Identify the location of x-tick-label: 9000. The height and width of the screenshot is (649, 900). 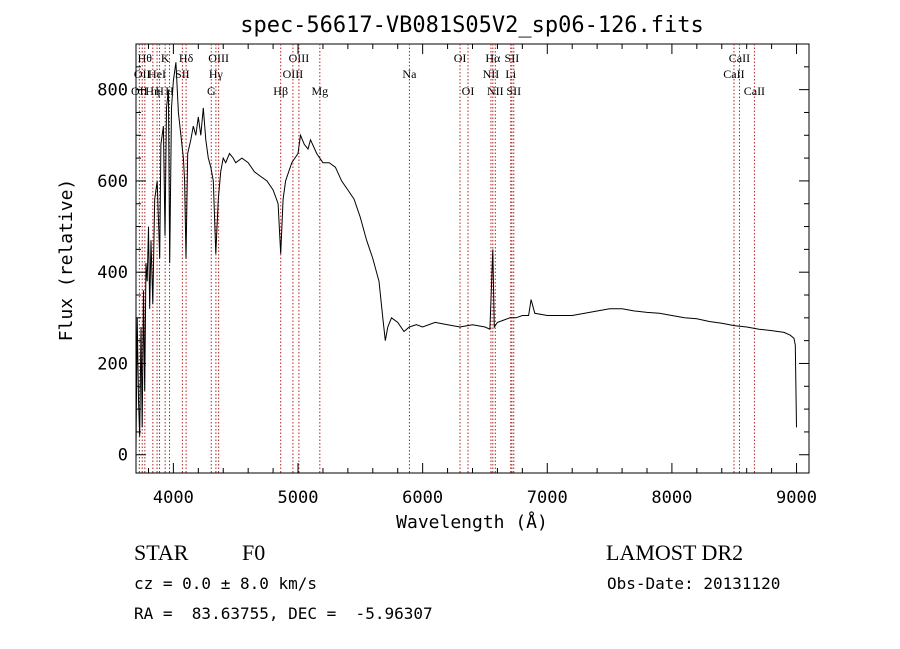
(796, 498).